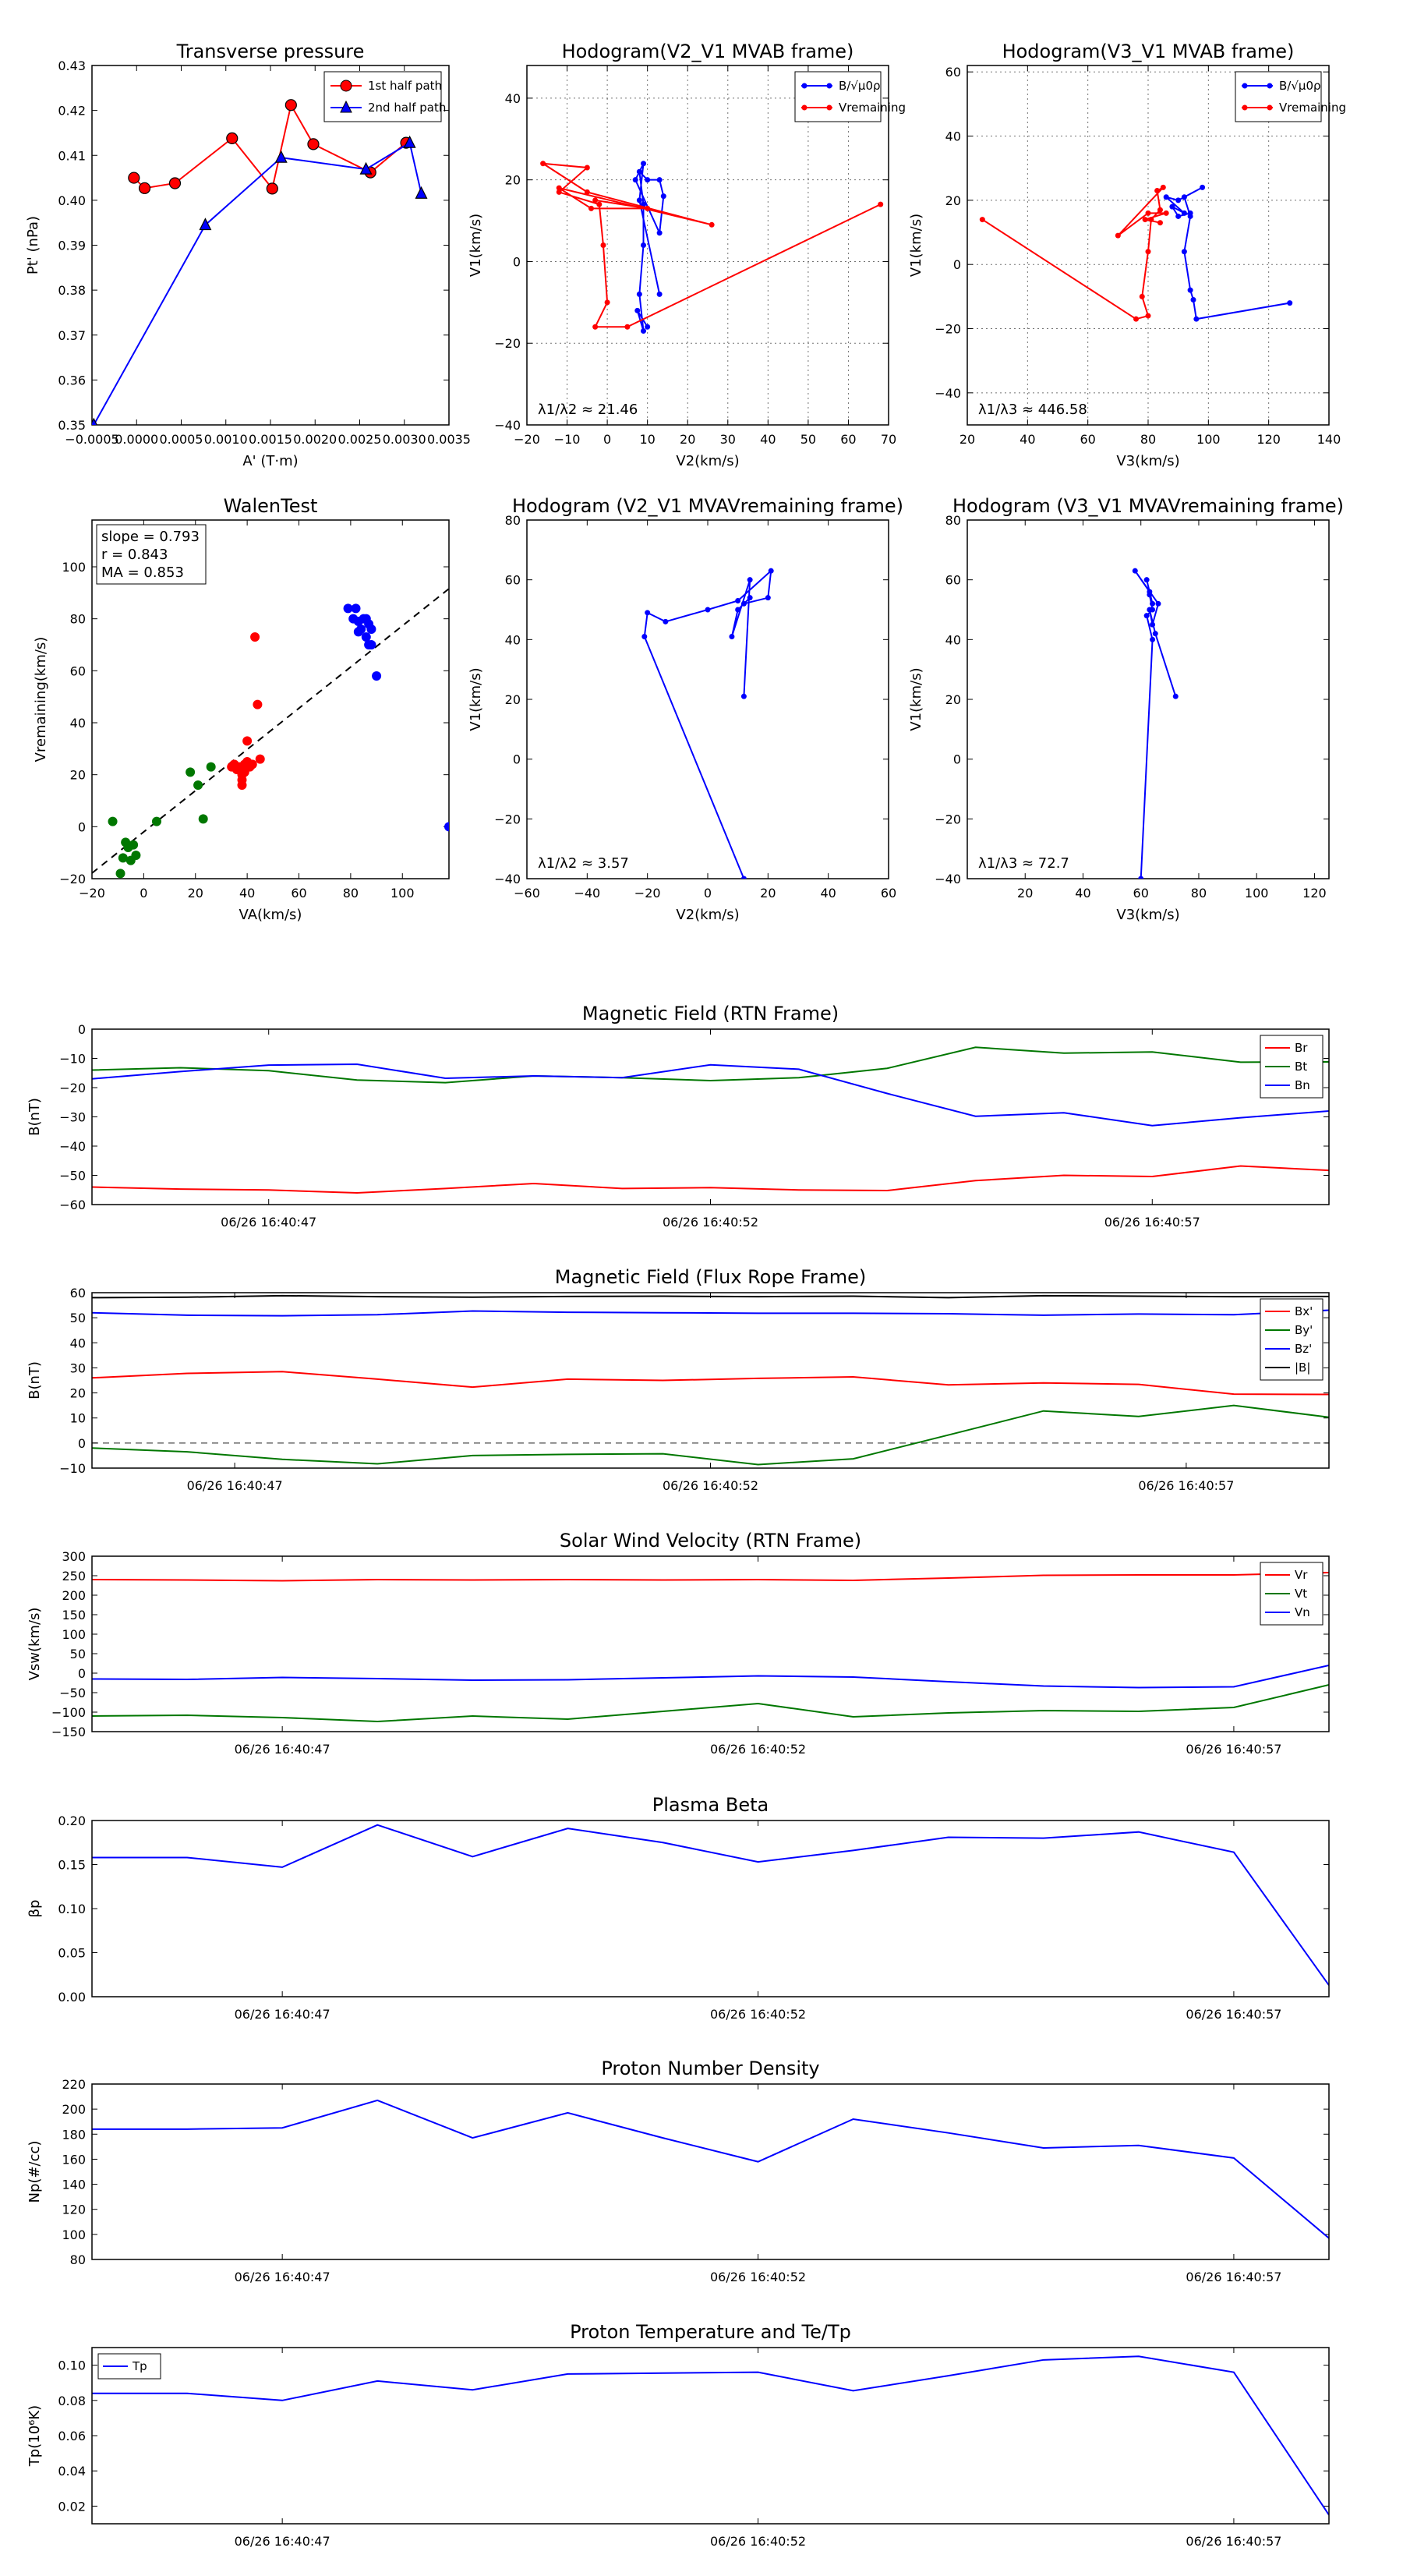 This screenshot has width=1403, height=2576. I want to click on y-tick-label: 0.40, so click(72, 200).